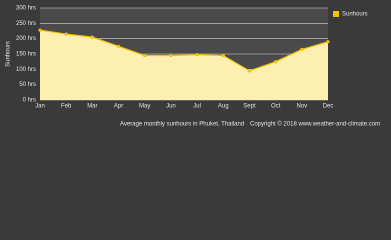 Image resolution: width=391 pixels, height=240 pixels. Describe the element at coordinates (92, 107) in the screenshot. I see `x-tick-label: Mar` at that location.